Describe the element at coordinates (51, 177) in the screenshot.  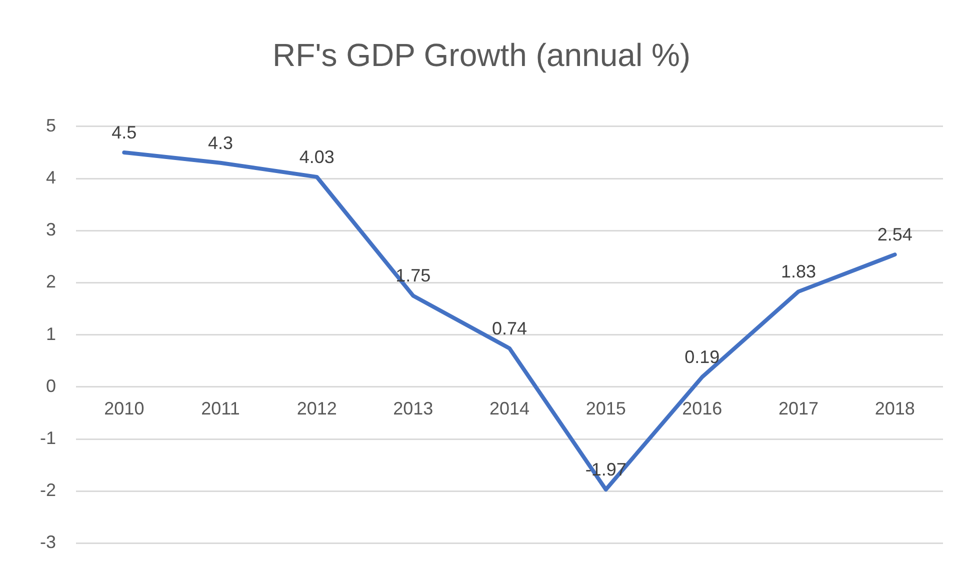
I see `y-tick-label: 4` at that location.